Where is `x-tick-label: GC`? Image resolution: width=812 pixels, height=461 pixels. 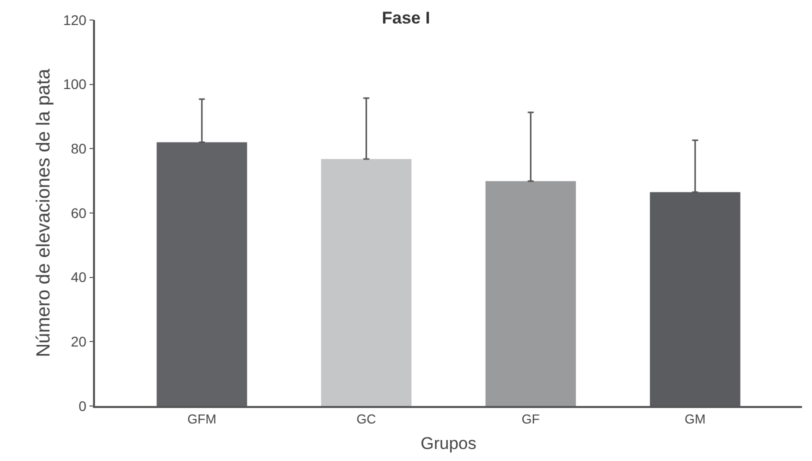
x-tick-label: GC is located at coordinates (366, 418).